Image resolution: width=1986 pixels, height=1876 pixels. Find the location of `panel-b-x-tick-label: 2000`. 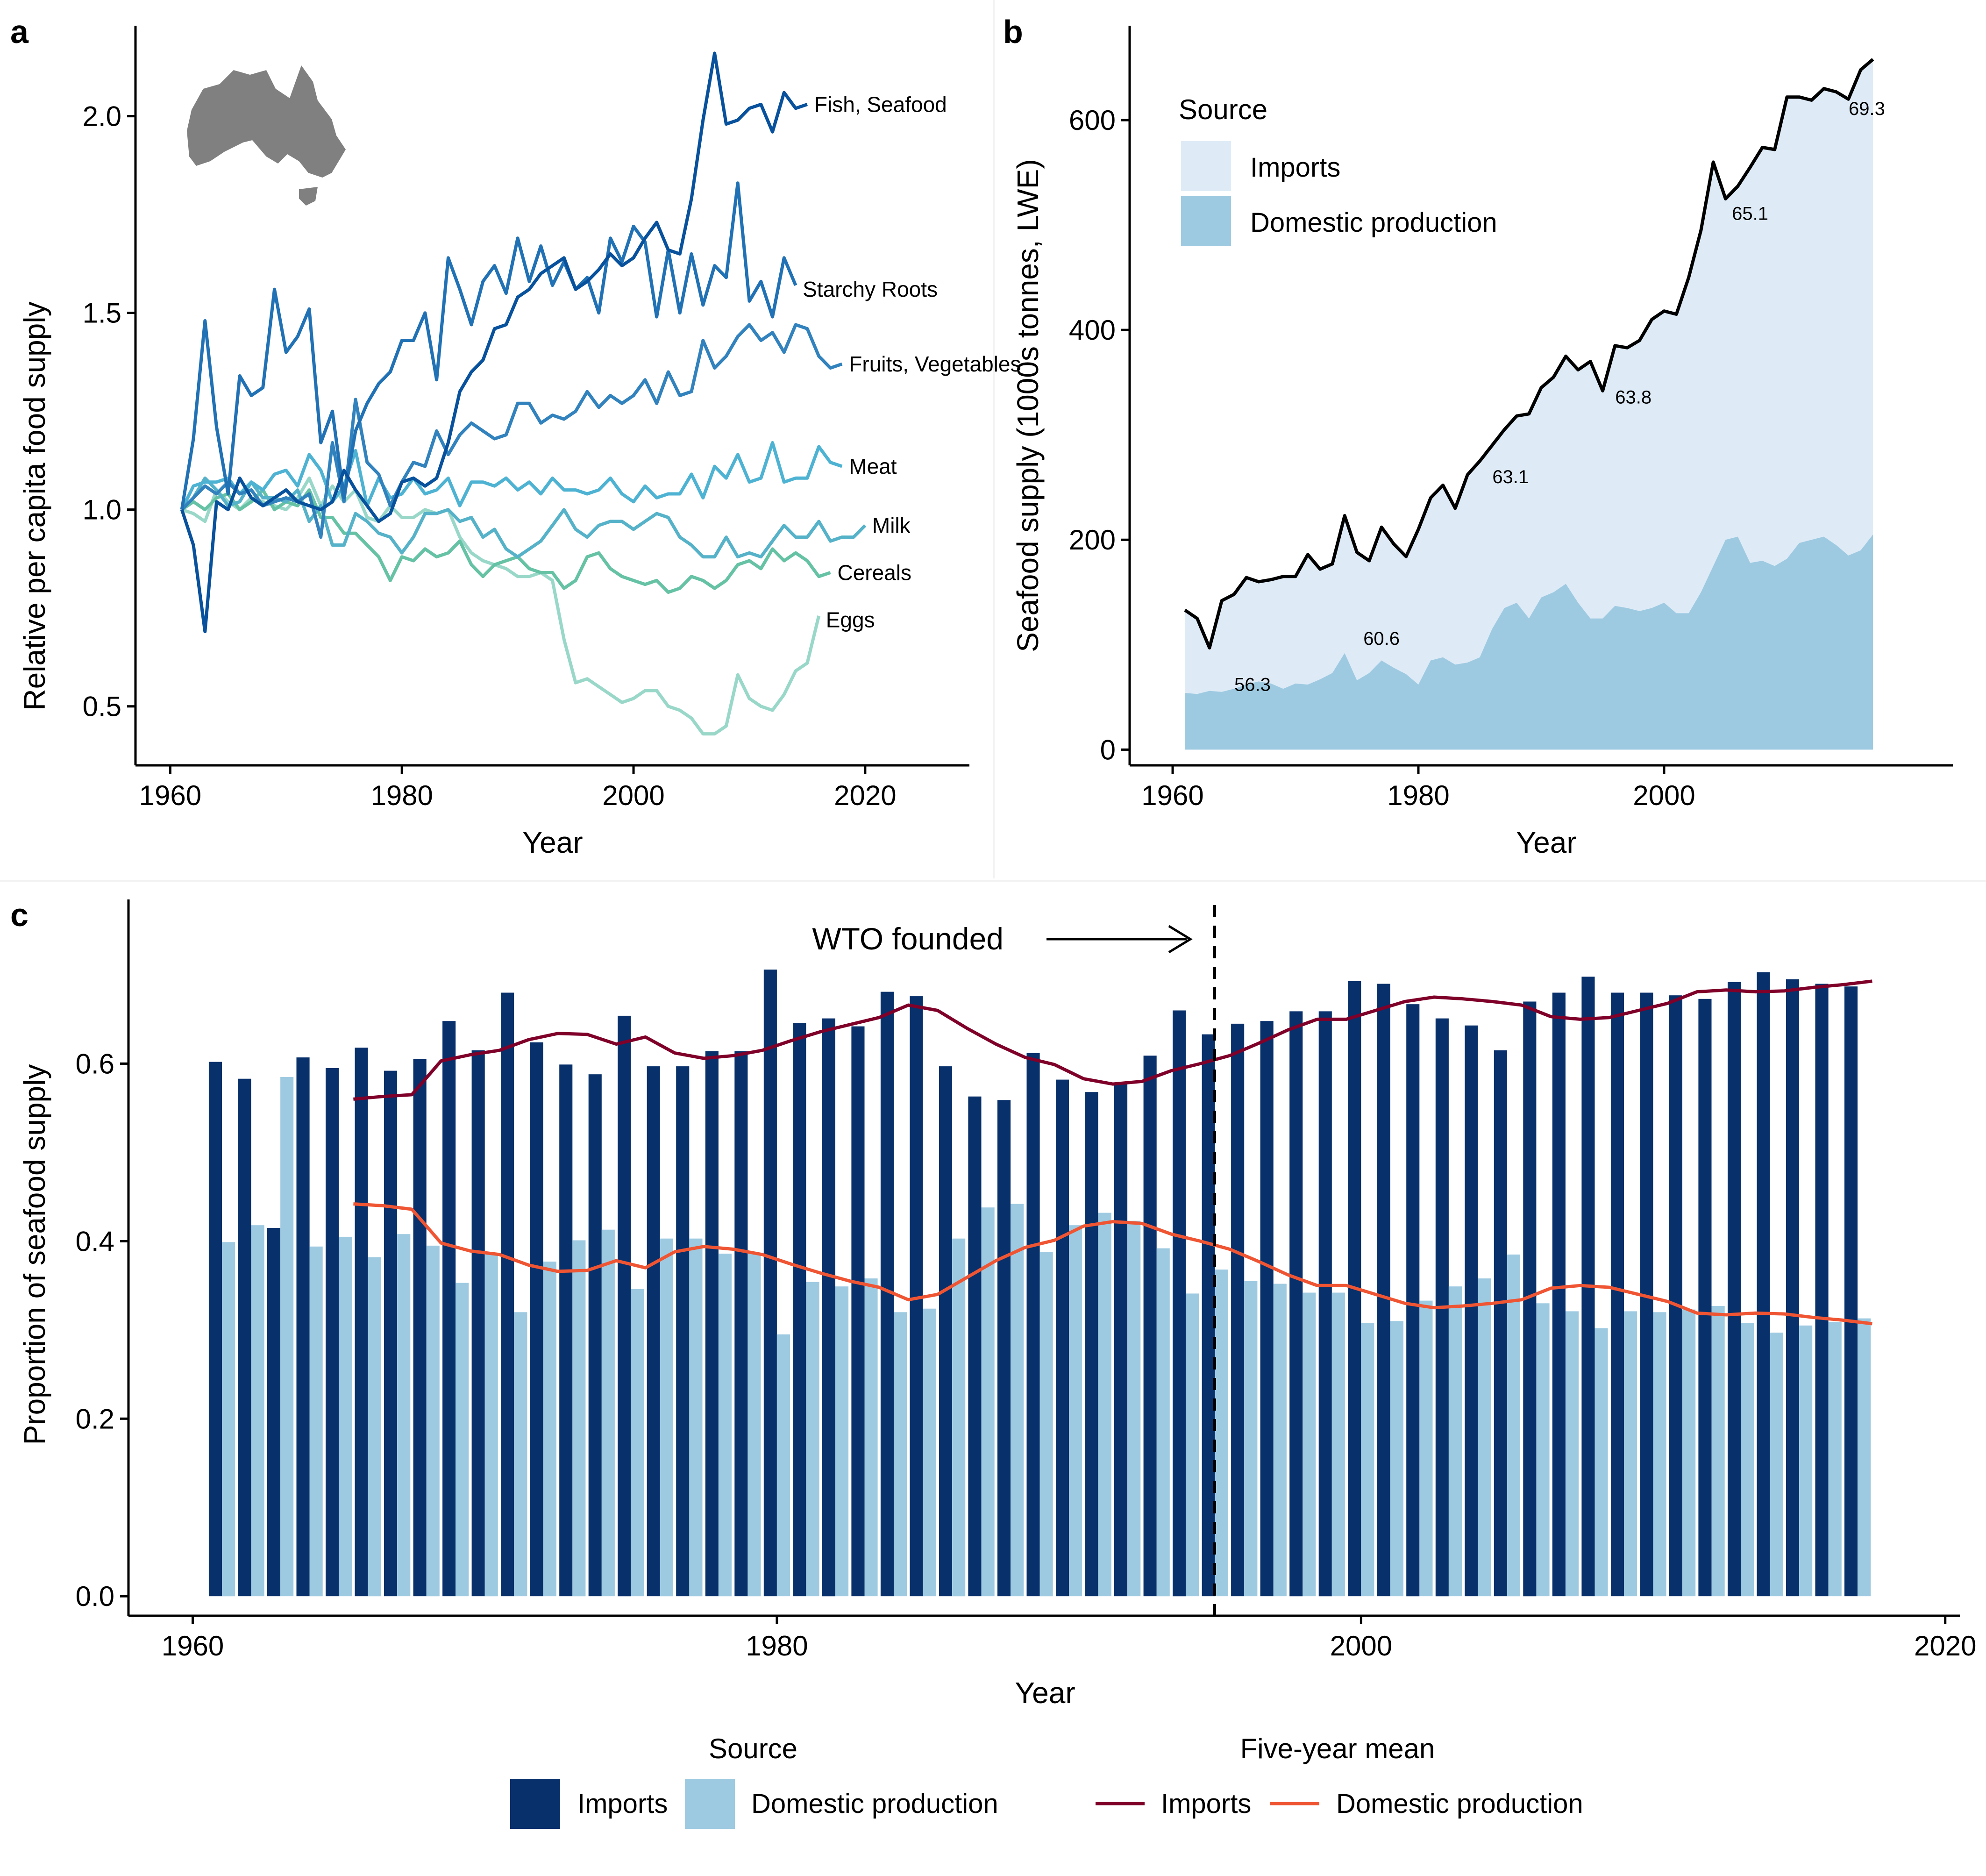

panel-b-x-tick-label: 2000 is located at coordinates (1664, 795).